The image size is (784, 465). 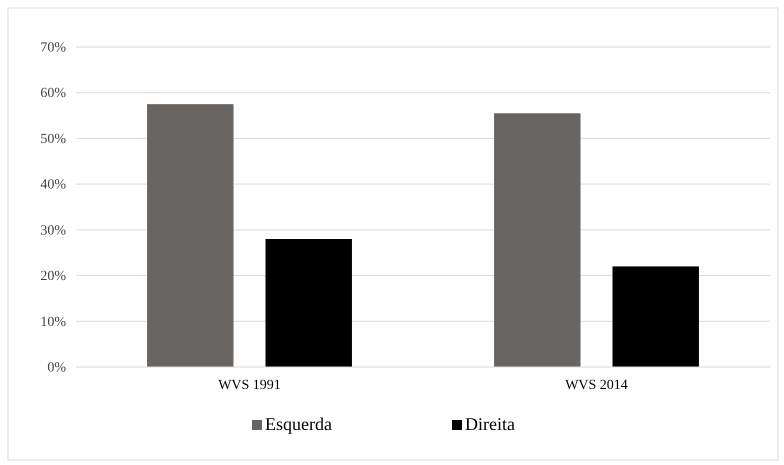 I want to click on legend-label: Esquerda, so click(x=298, y=424).